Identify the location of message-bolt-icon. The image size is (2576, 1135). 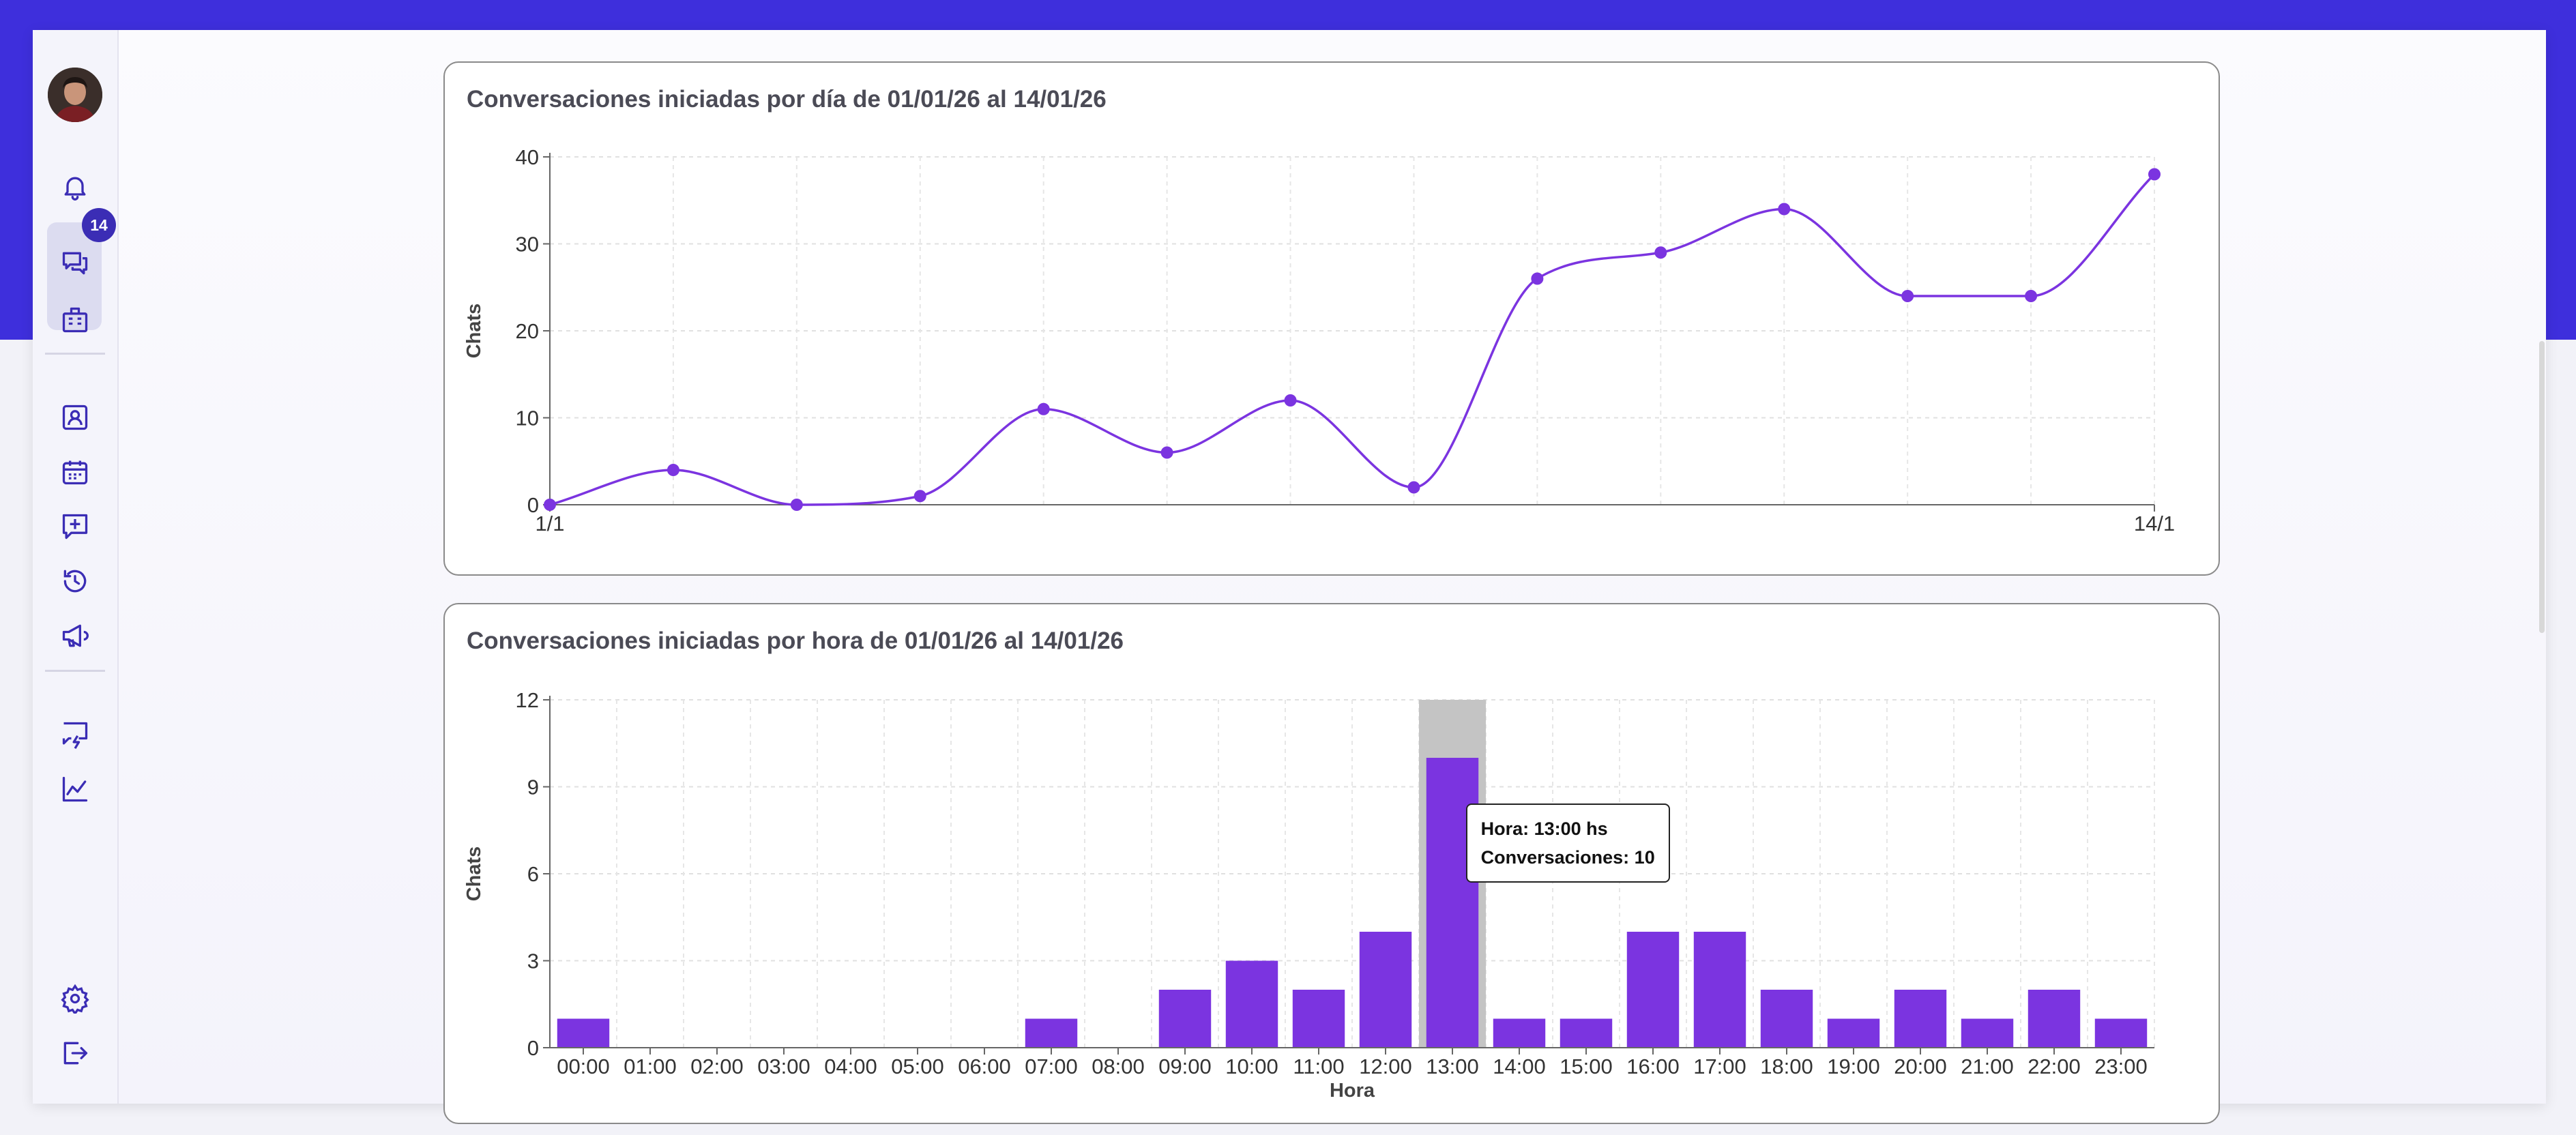
(75, 735).